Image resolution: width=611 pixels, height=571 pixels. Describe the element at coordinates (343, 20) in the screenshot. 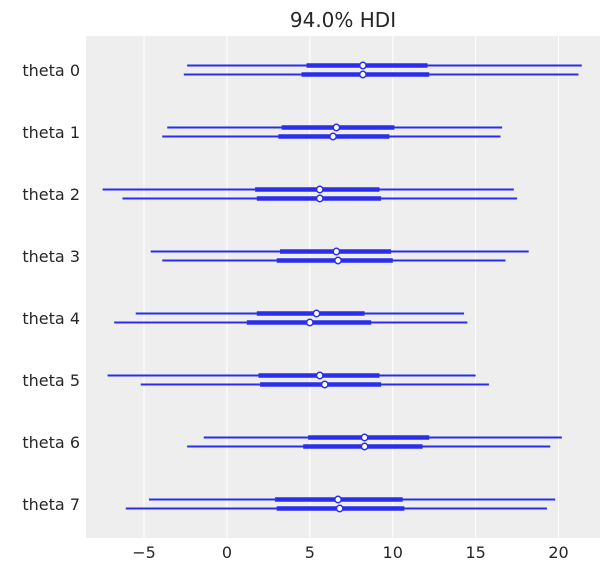

I see `chart-title: 94.0% HDI` at that location.